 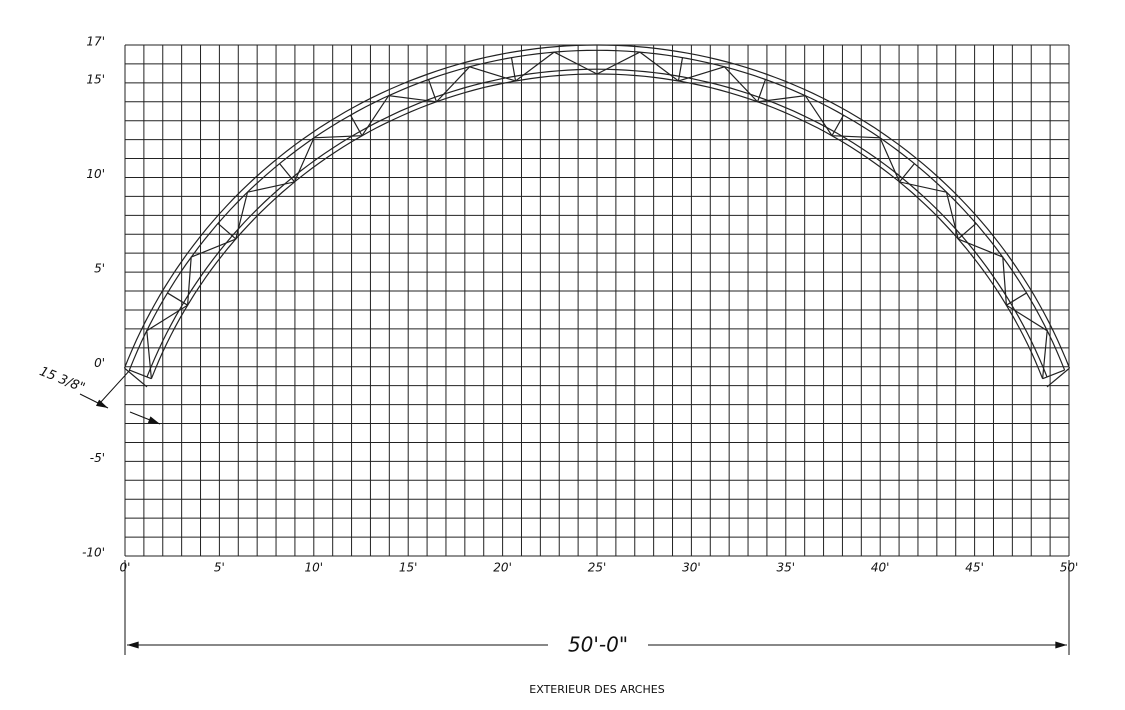 I want to click on y-tick-label: -5', so click(x=97, y=458).